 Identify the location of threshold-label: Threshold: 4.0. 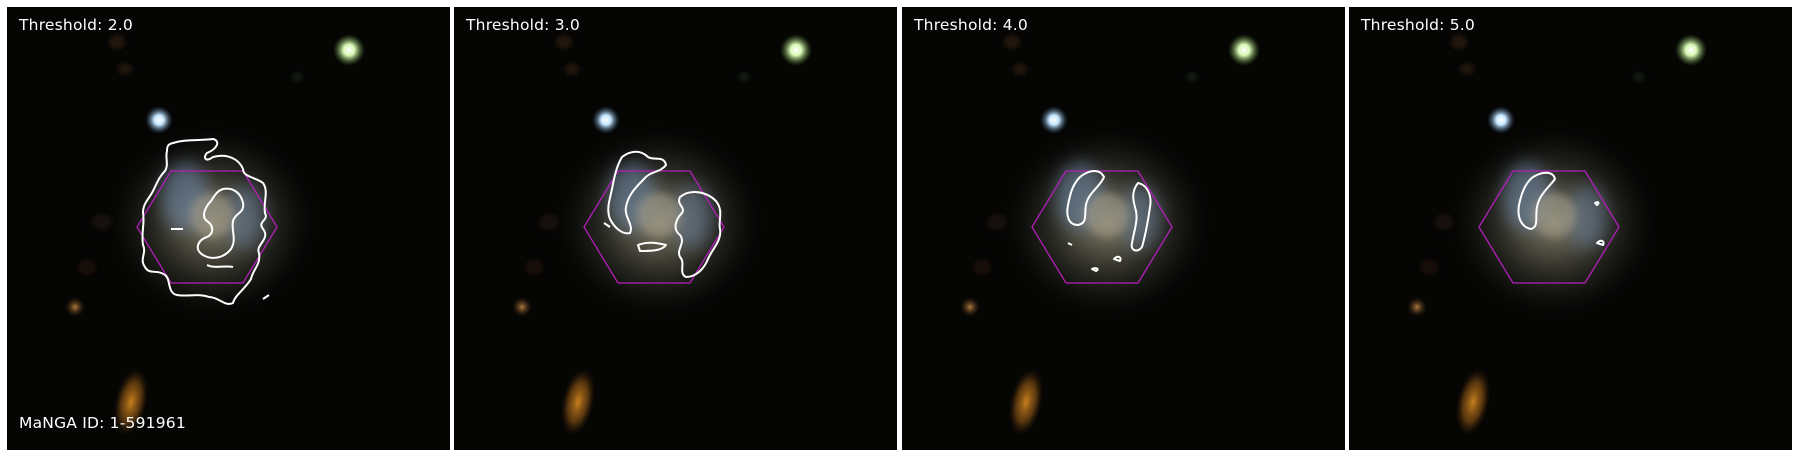
(971, 25).